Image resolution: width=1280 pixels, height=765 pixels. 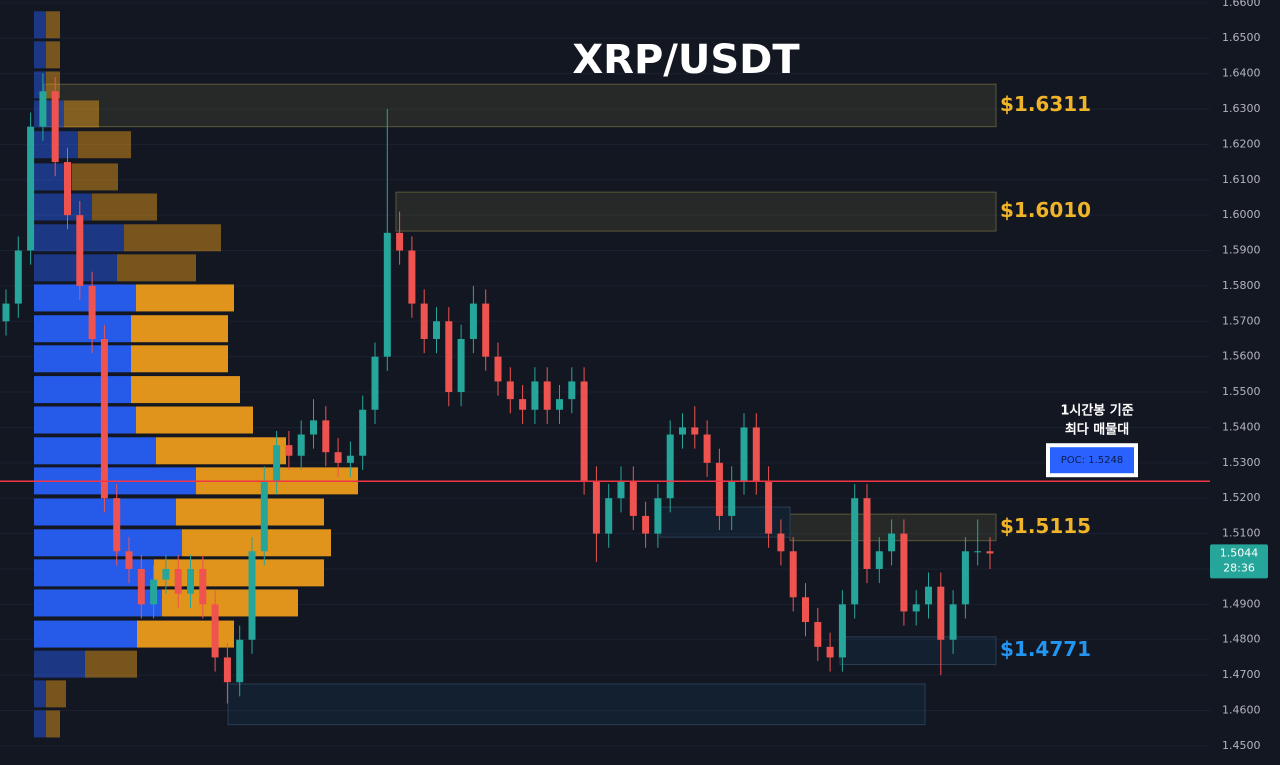 I want to click on countdown: 28:36, so click(x=1239, y=567).